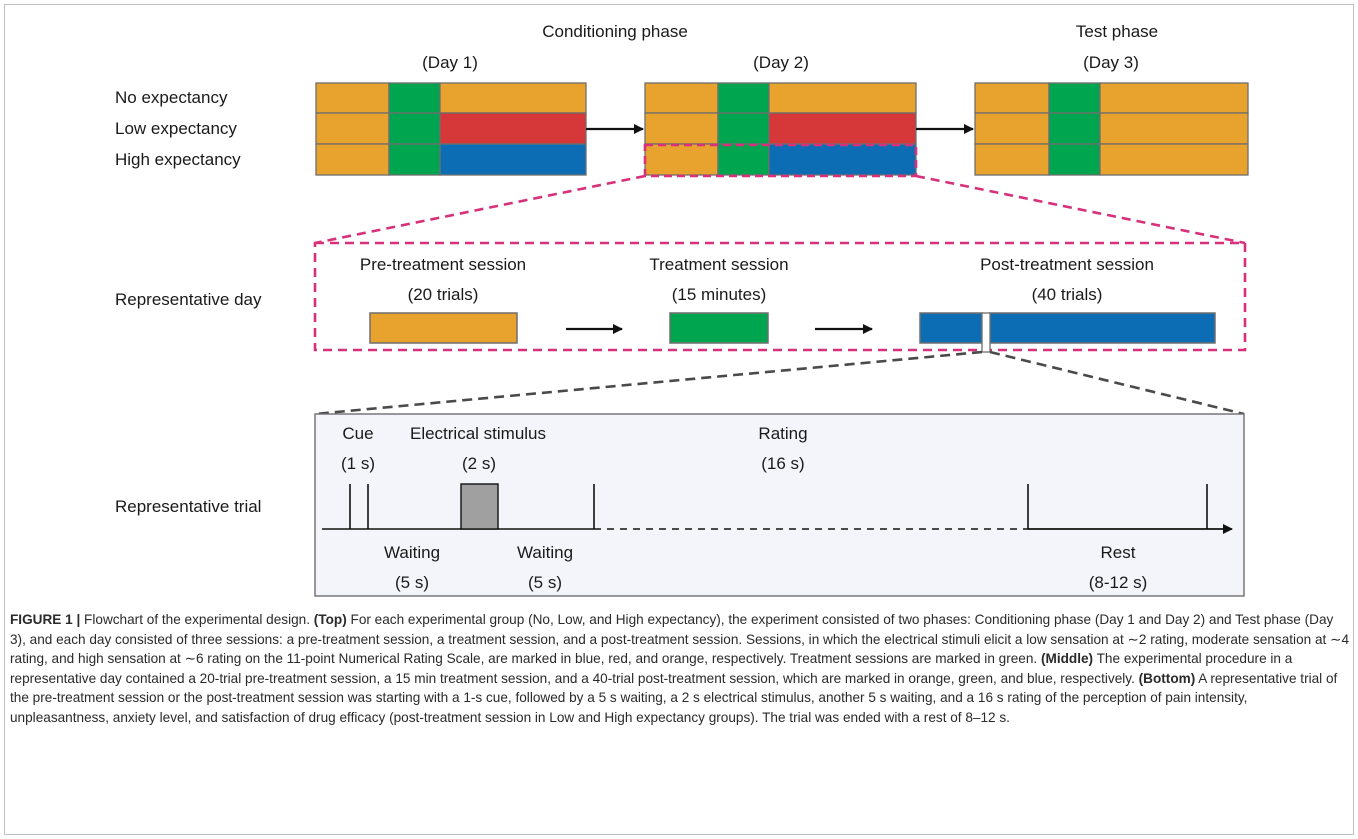  Describe the element at coordinates (352, 128) in the screenshot. I see `day1-low-pre` at that location.